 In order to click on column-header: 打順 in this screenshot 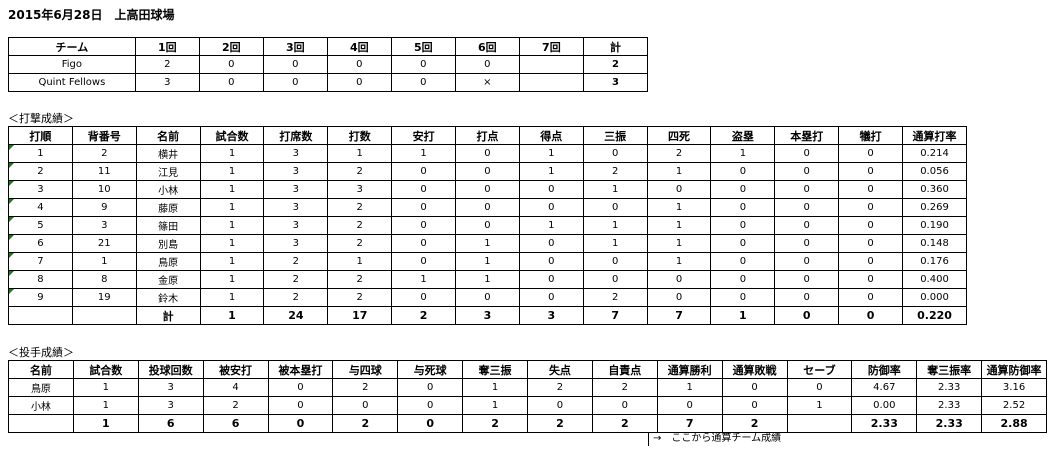, I will do `click(40, 135)`.